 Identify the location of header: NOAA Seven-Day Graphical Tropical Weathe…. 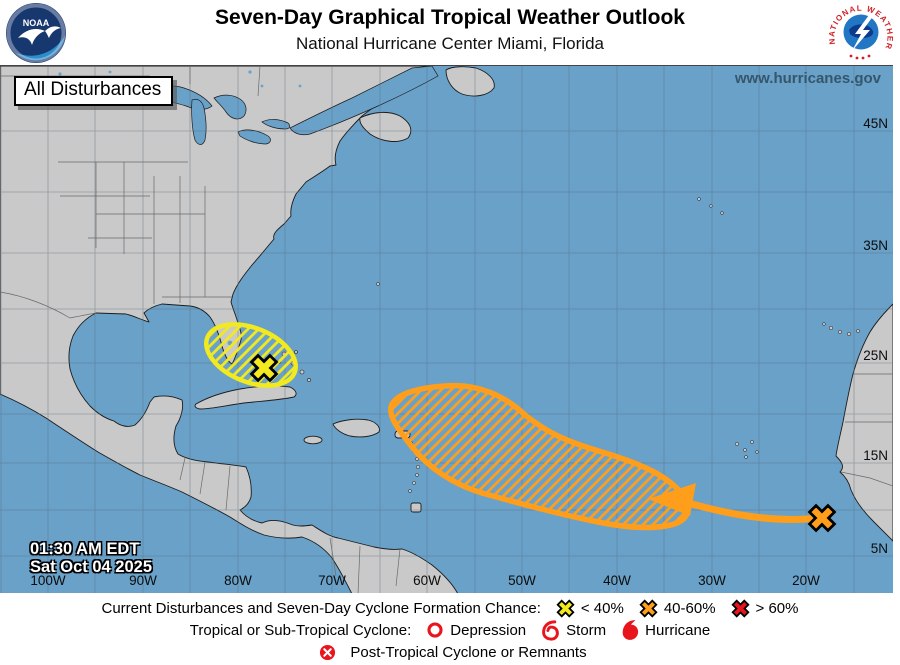
(450, 32).